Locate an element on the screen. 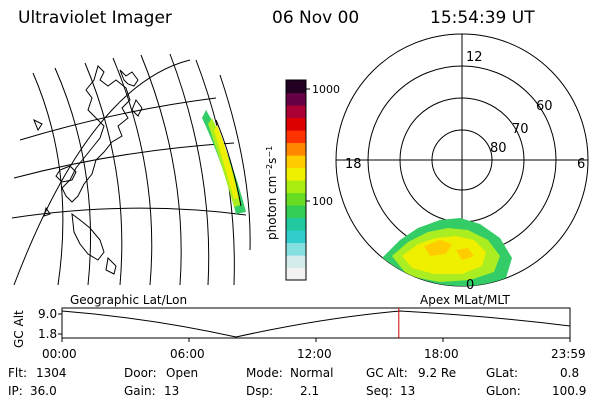 Image resolution: width=600 pixels, height=400 pixels. glat-value: 0.8 is located at coordinates (570, 373).